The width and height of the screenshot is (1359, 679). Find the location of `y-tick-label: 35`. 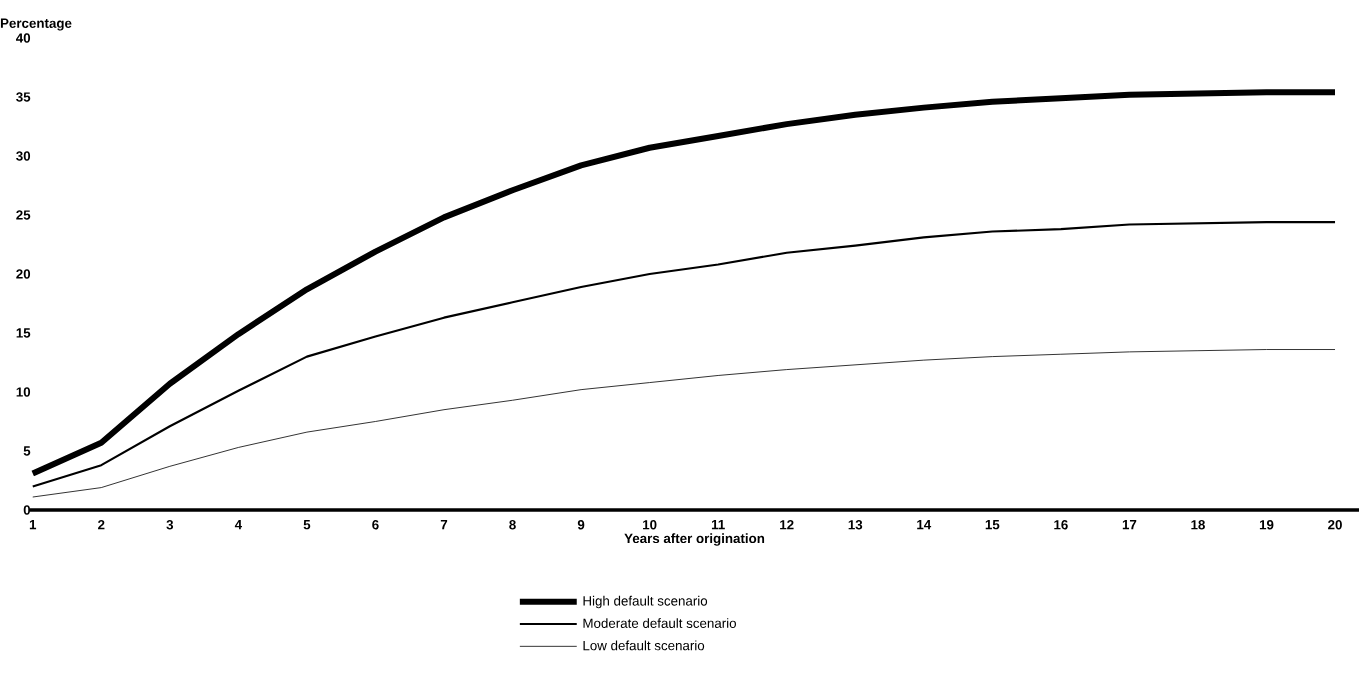

y-tick-label: 35 is located at coordinates (23, 97).